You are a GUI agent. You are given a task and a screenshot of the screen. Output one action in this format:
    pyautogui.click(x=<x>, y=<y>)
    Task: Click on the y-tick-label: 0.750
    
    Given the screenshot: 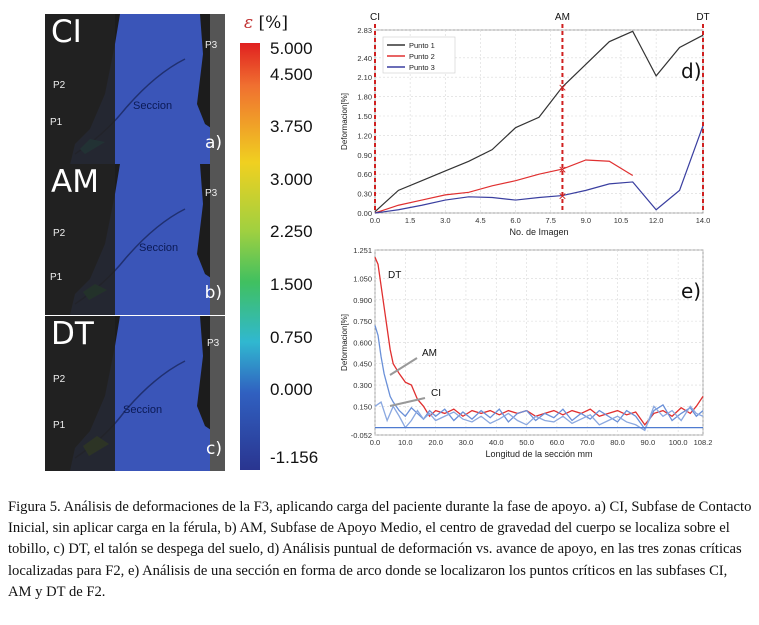 What is the action you would take?
    pyautogui.click(x=362, y=321)
    